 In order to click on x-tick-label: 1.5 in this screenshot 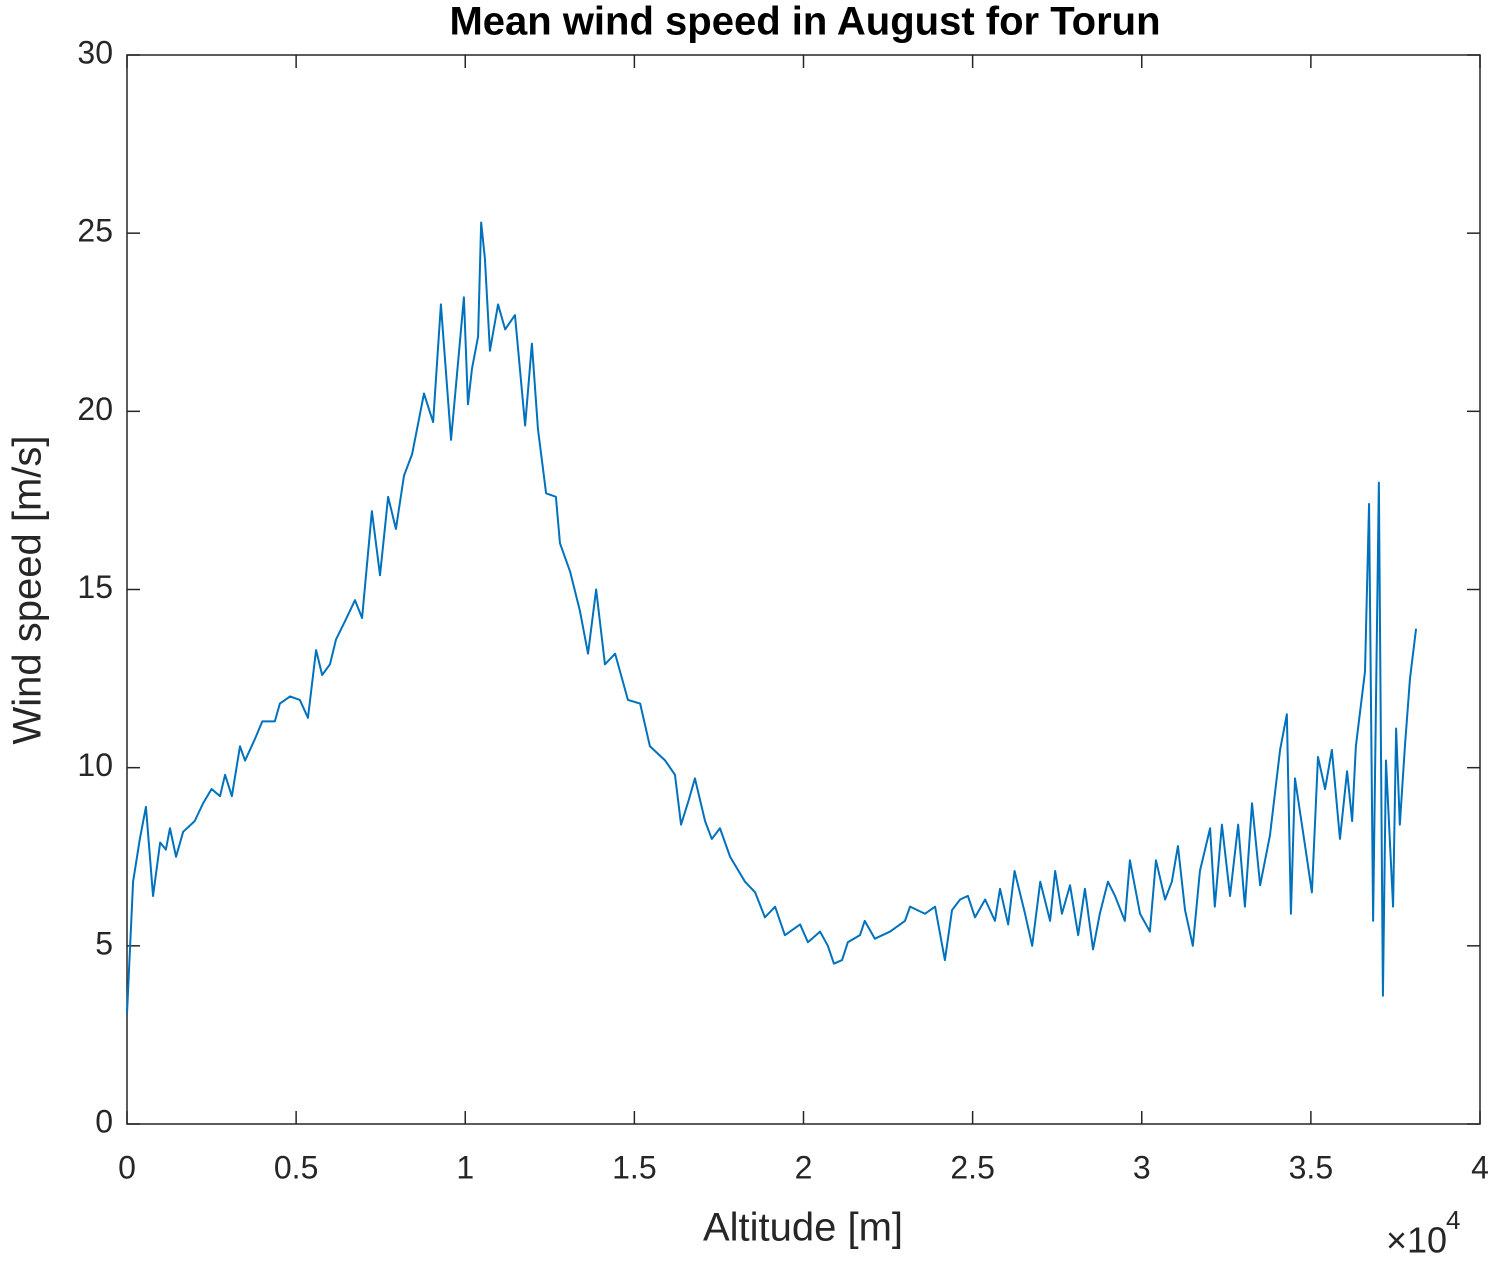, I will do `click(634, 1167)`.